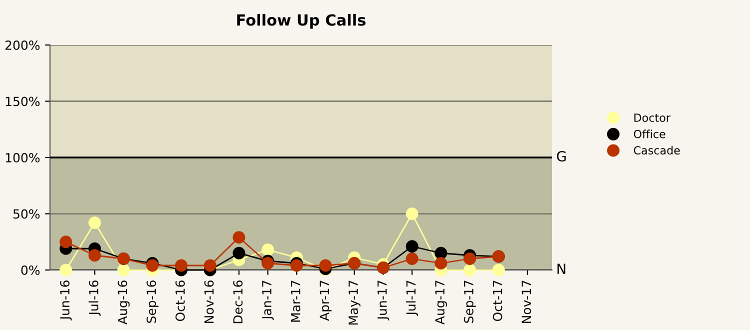 The image size is (750, 330). What do you see at coordinates (180, 301) in the screenshot?
I see `x-tick-label: Oct-16` at bounding box center [180, 301].